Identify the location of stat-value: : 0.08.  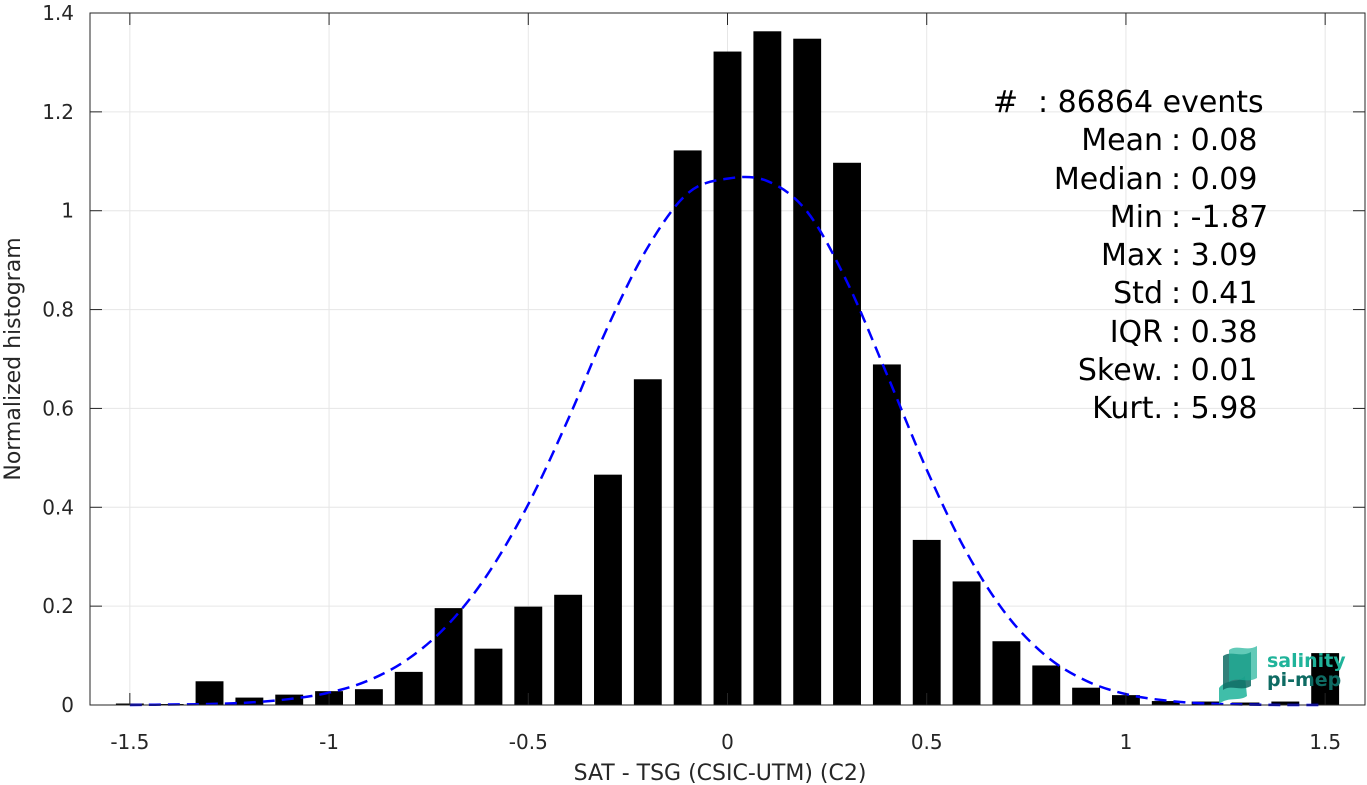
(1214, 140).